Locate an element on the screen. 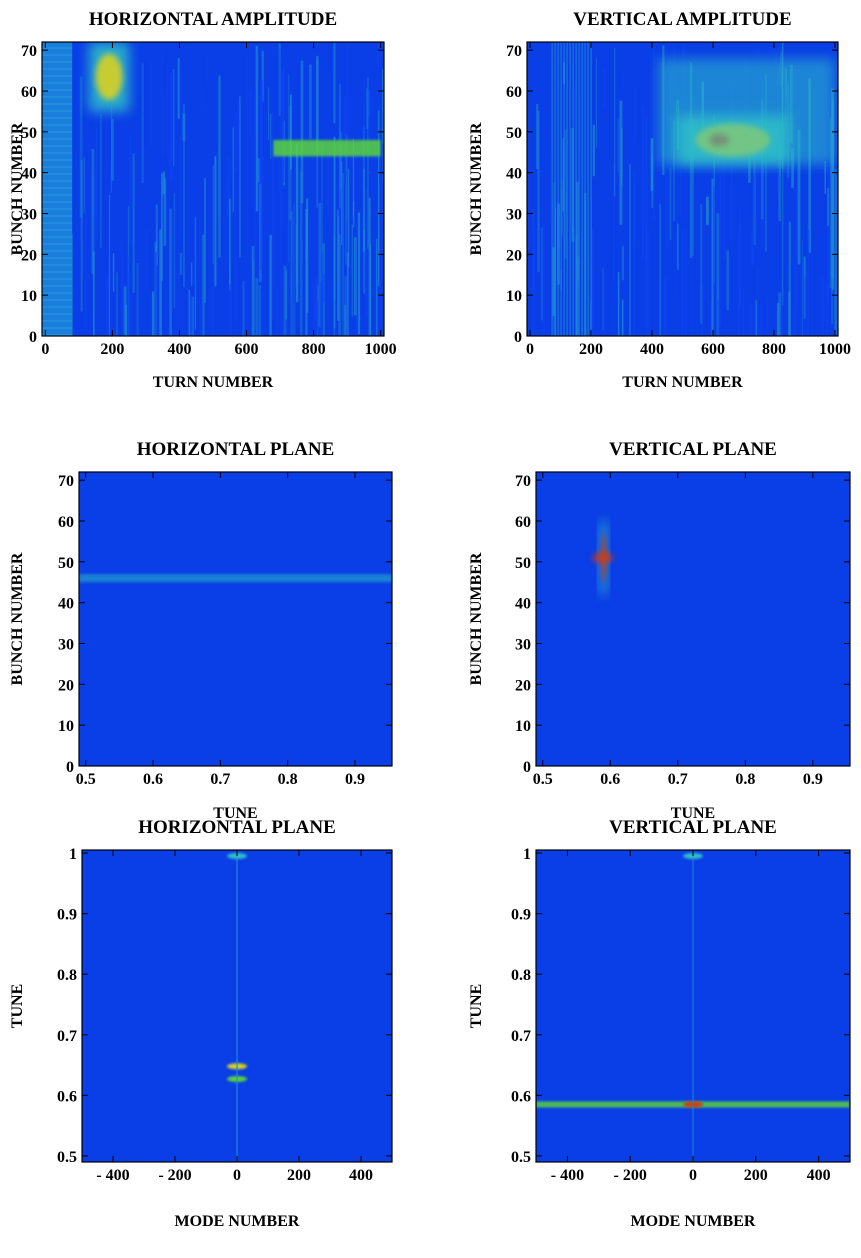 This screenshot has width=861, height=1258. chart-title: VERTICAL PLANE is located at coordinates (693, 827).